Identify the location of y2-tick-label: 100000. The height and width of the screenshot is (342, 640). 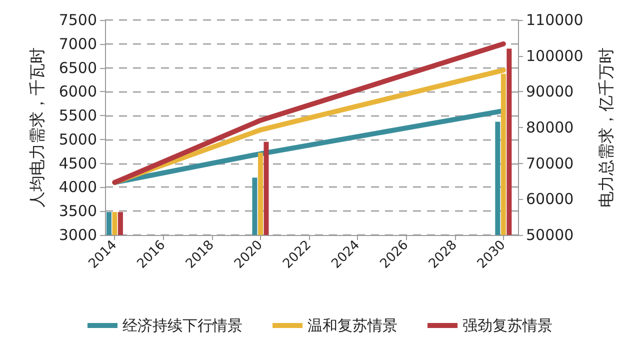
(555, 55).